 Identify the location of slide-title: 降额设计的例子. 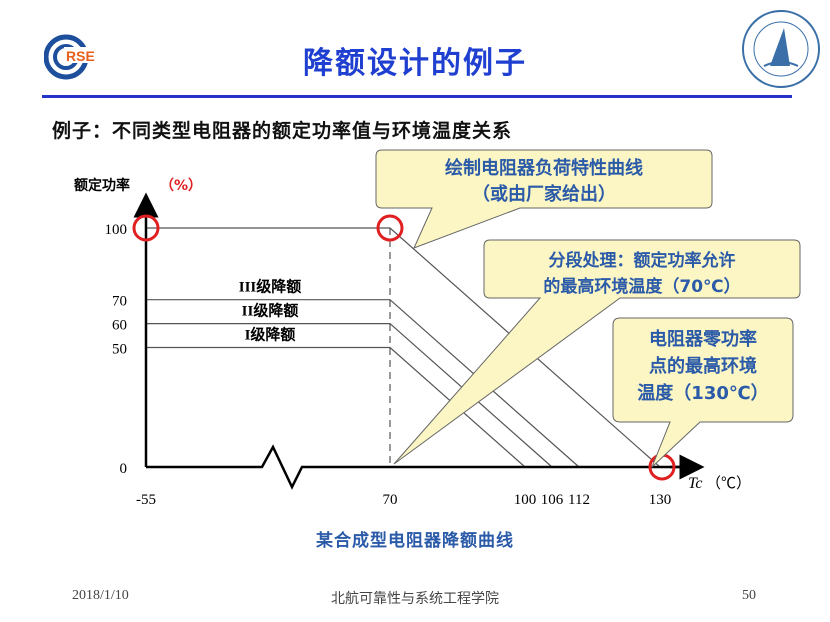
(415, 63).